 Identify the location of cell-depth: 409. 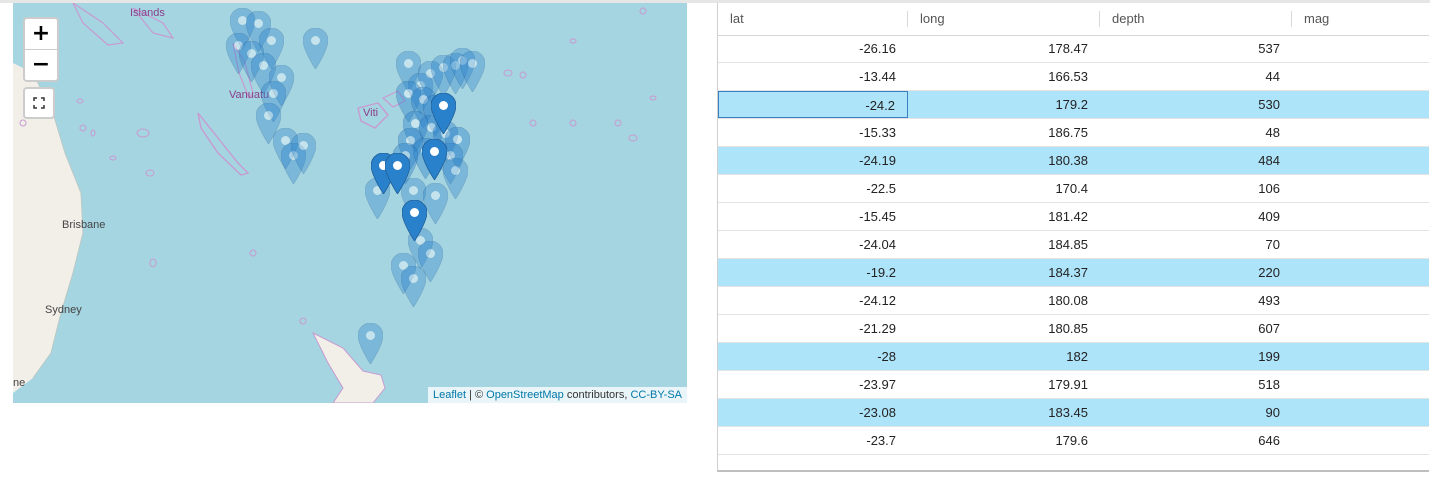
(1269, 216).